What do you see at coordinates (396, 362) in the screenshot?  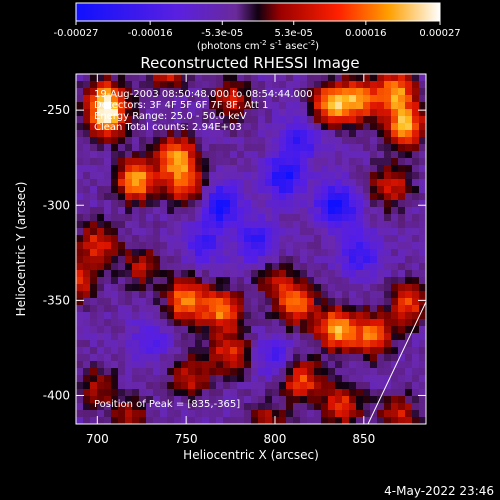 I see `limb-line` at bounding box center [396, 362].